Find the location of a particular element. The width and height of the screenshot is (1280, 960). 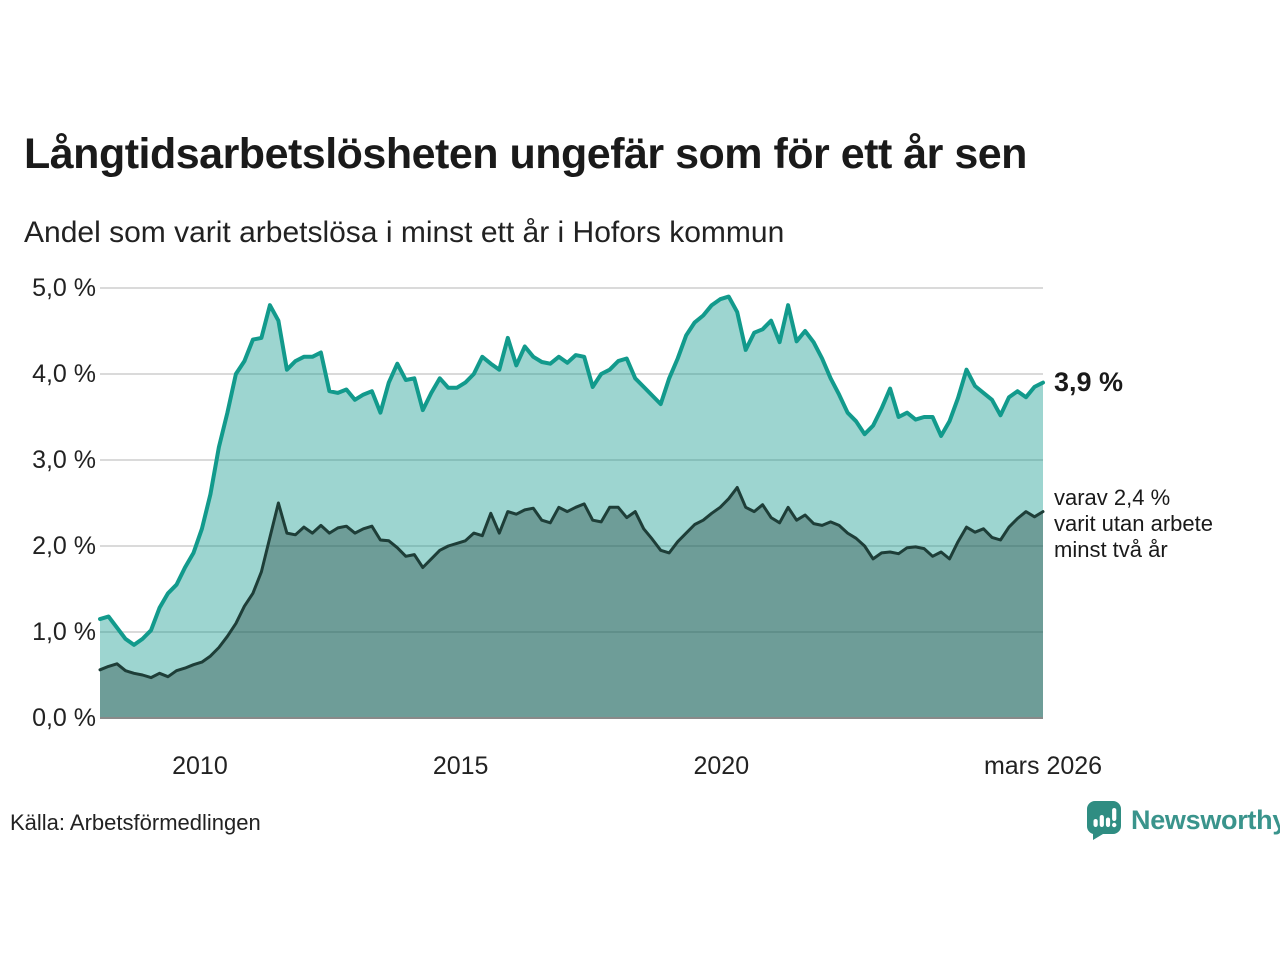

x-tick-2020: 2020 is located at coordinates (721, 766).